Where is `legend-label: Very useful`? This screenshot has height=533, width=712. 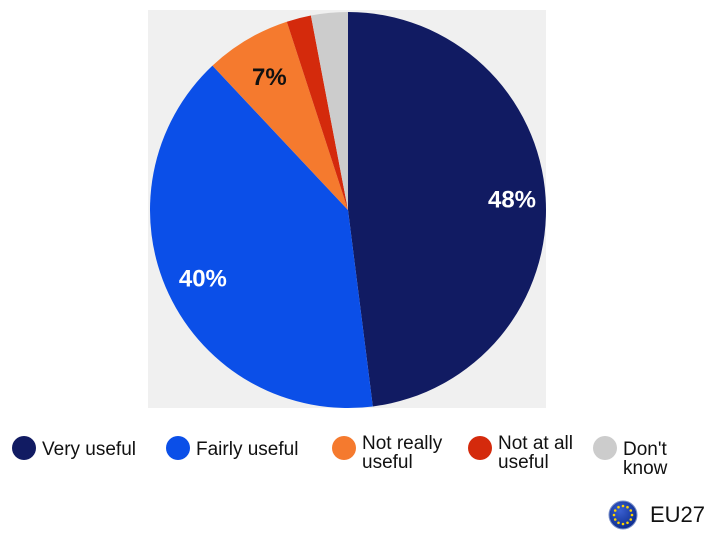
legend-label: Very useful is located at coordinates (89, 449).